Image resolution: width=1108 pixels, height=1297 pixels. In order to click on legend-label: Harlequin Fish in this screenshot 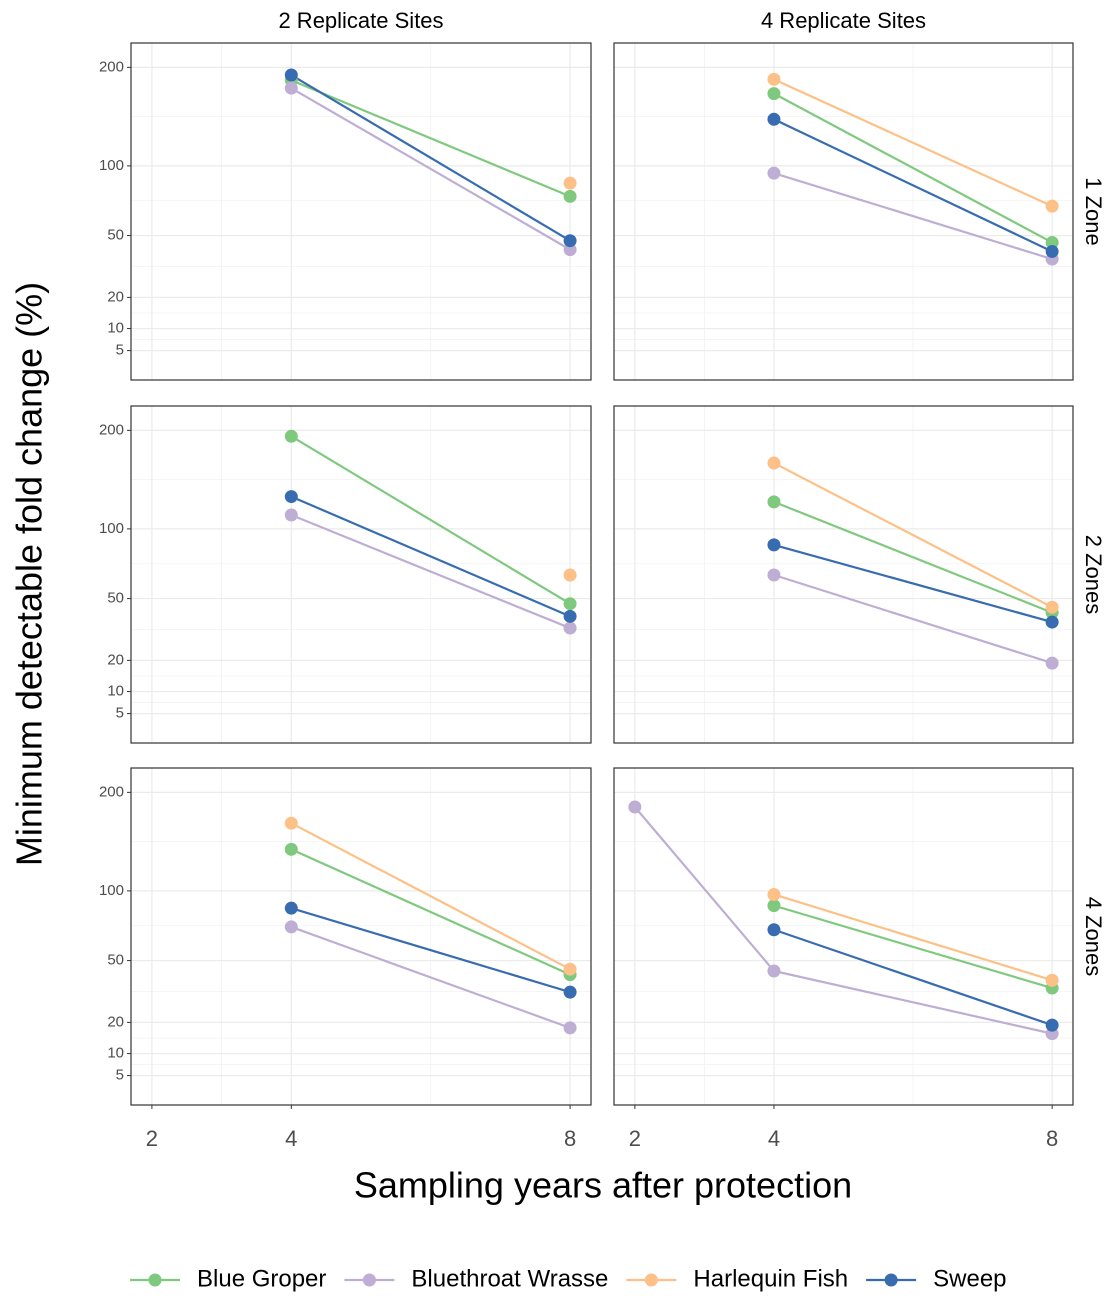, I will do `click(770, 1278)`.